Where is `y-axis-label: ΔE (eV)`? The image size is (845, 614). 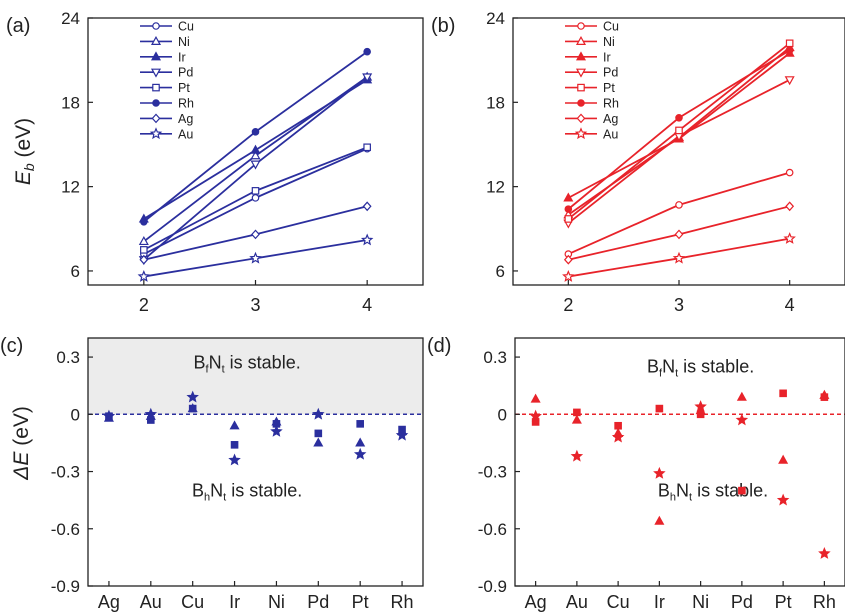
y-axis-label: ΔE (eV) is located at coordinates (21, 443).